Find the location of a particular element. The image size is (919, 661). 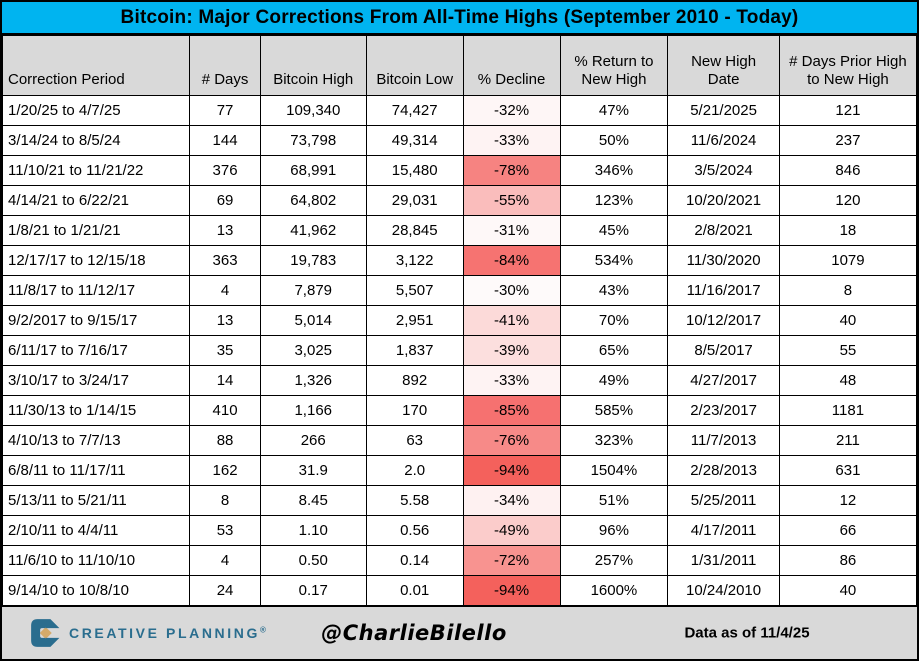

cell-bitcoin-high: 3,025 is located at coordinates (313, 350).